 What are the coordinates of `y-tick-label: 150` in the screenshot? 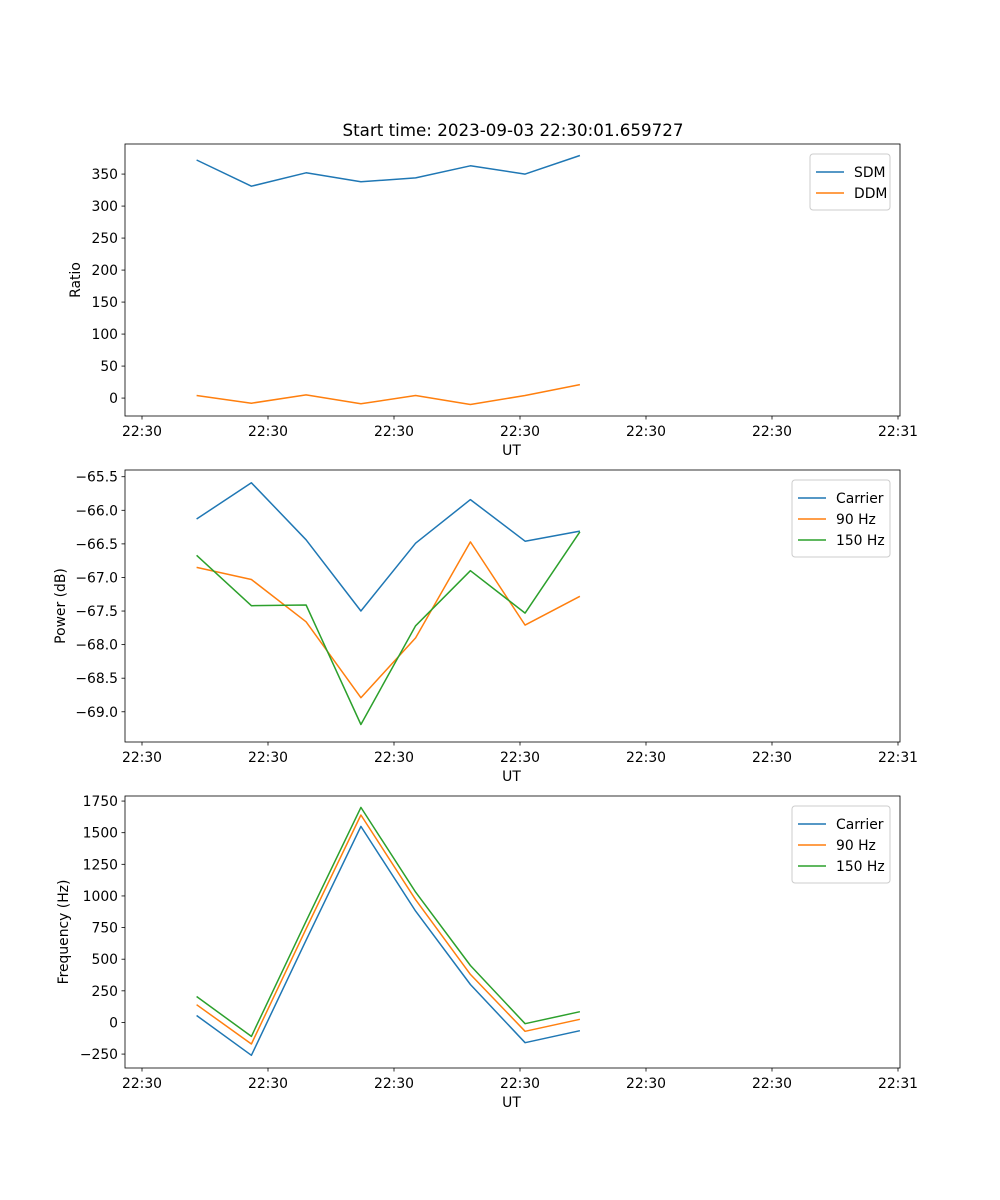 It's located at (104, 303).